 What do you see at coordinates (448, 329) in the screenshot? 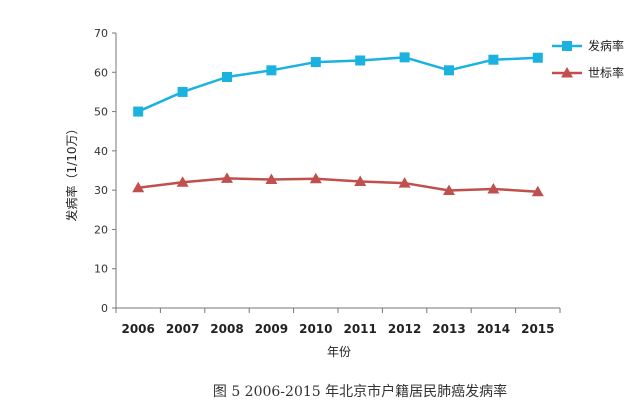
I see `x-tick-label: 2013` at bounding box center [448, 329].